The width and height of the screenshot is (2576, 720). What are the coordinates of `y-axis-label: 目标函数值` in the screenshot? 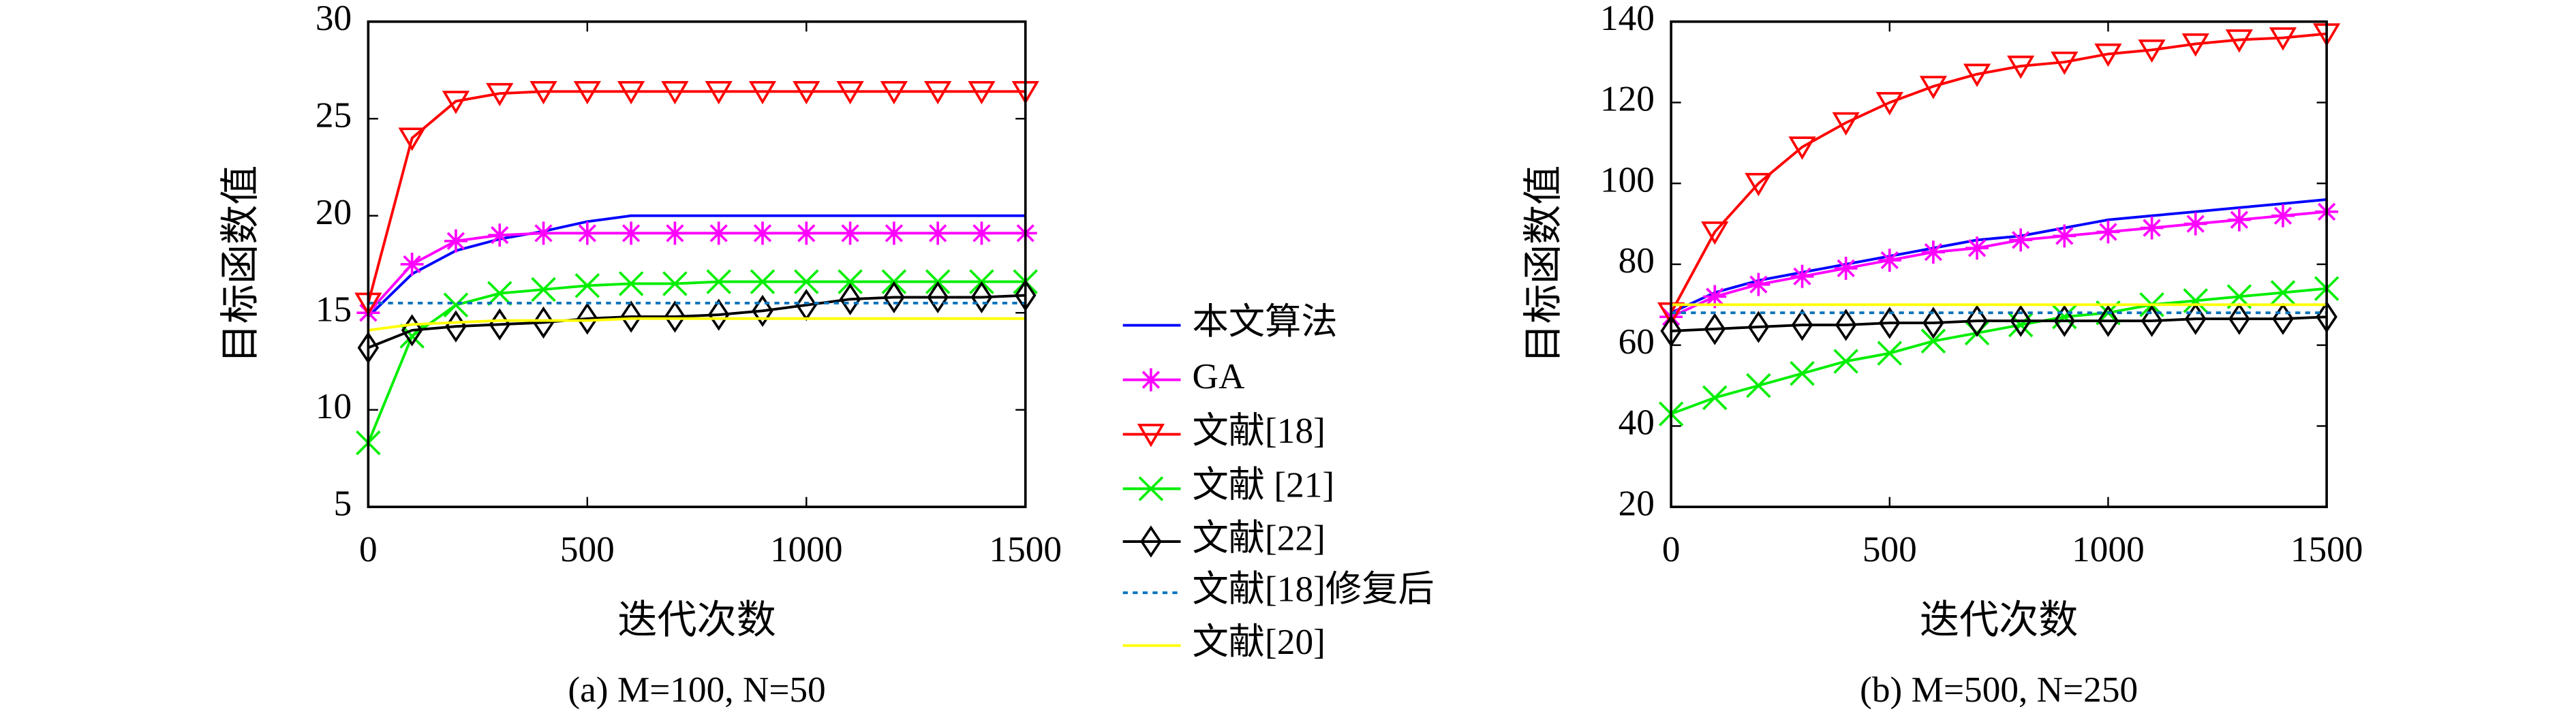 It's located at (240, 265).